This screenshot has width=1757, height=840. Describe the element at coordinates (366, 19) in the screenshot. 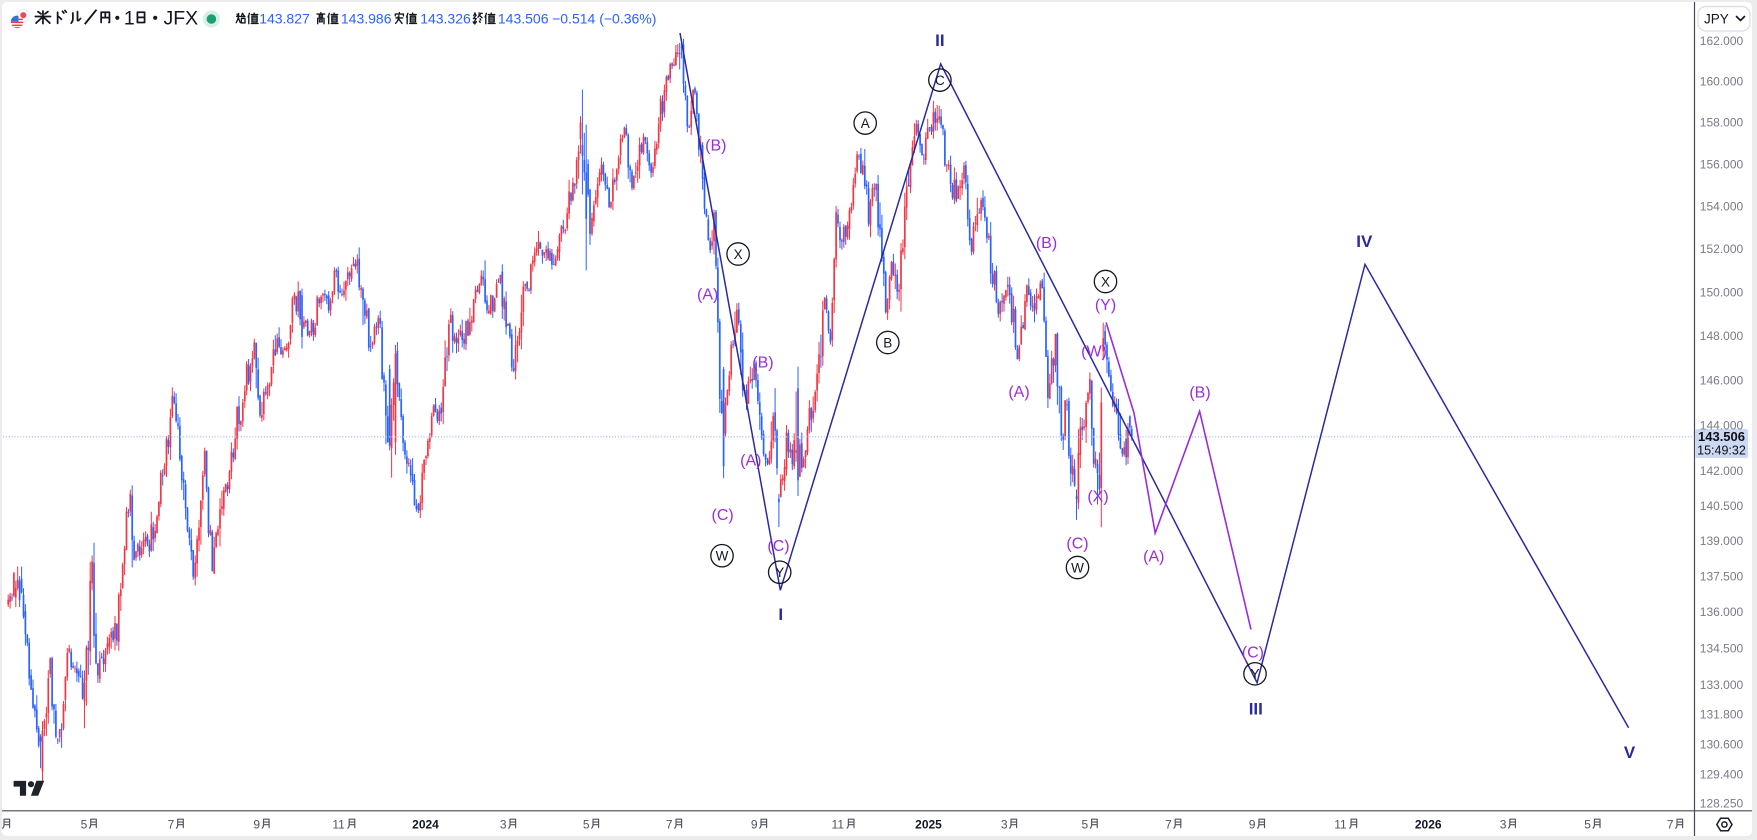

I see `svg-text: 143.986` at that location.